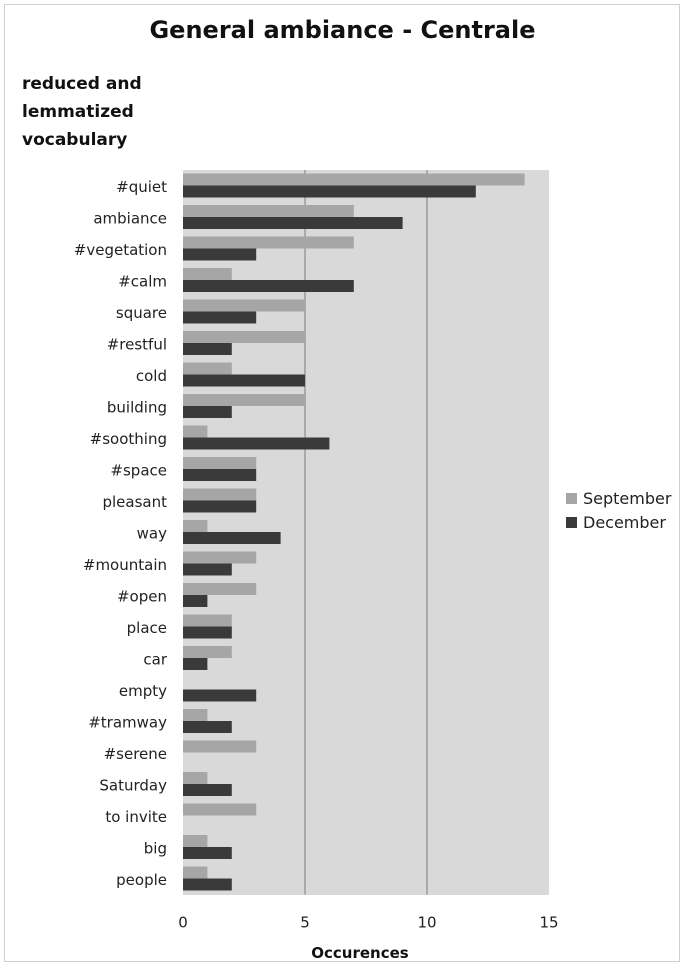 This screenshot has height=967, width=685. I want to click on legend-item-september: September, so click(618, 498).